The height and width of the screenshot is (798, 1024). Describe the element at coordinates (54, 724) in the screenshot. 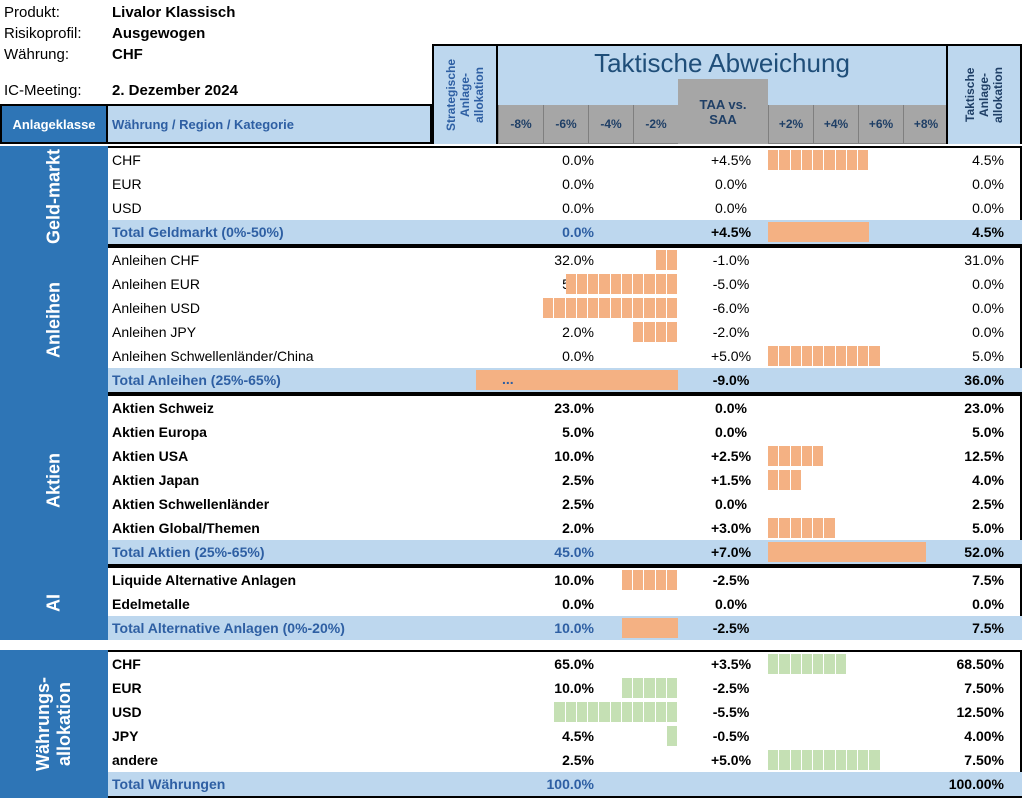

I see `section-label: Währungs-allokation` at that location.